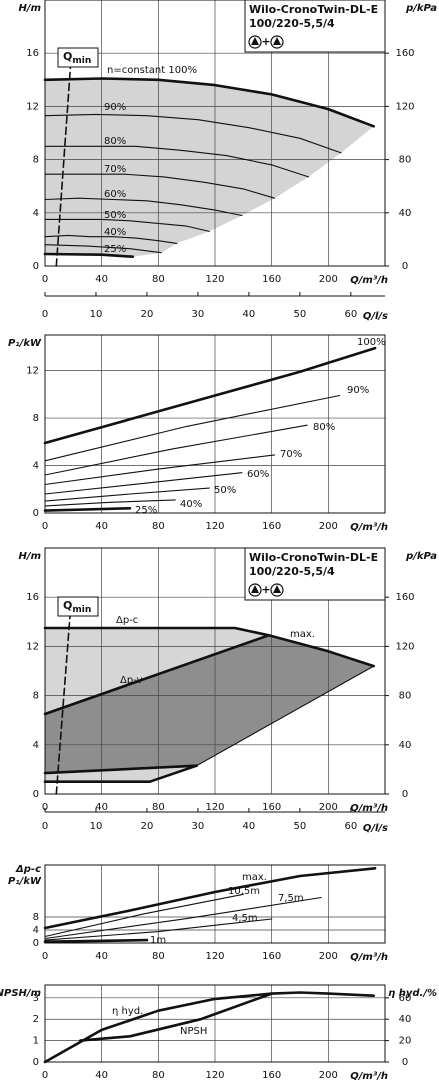 The image size is (439, 1080). What do you see at coordinates (215, 424) in the screenshot?
I see `plot-frame` at bounding box center [215, 424].